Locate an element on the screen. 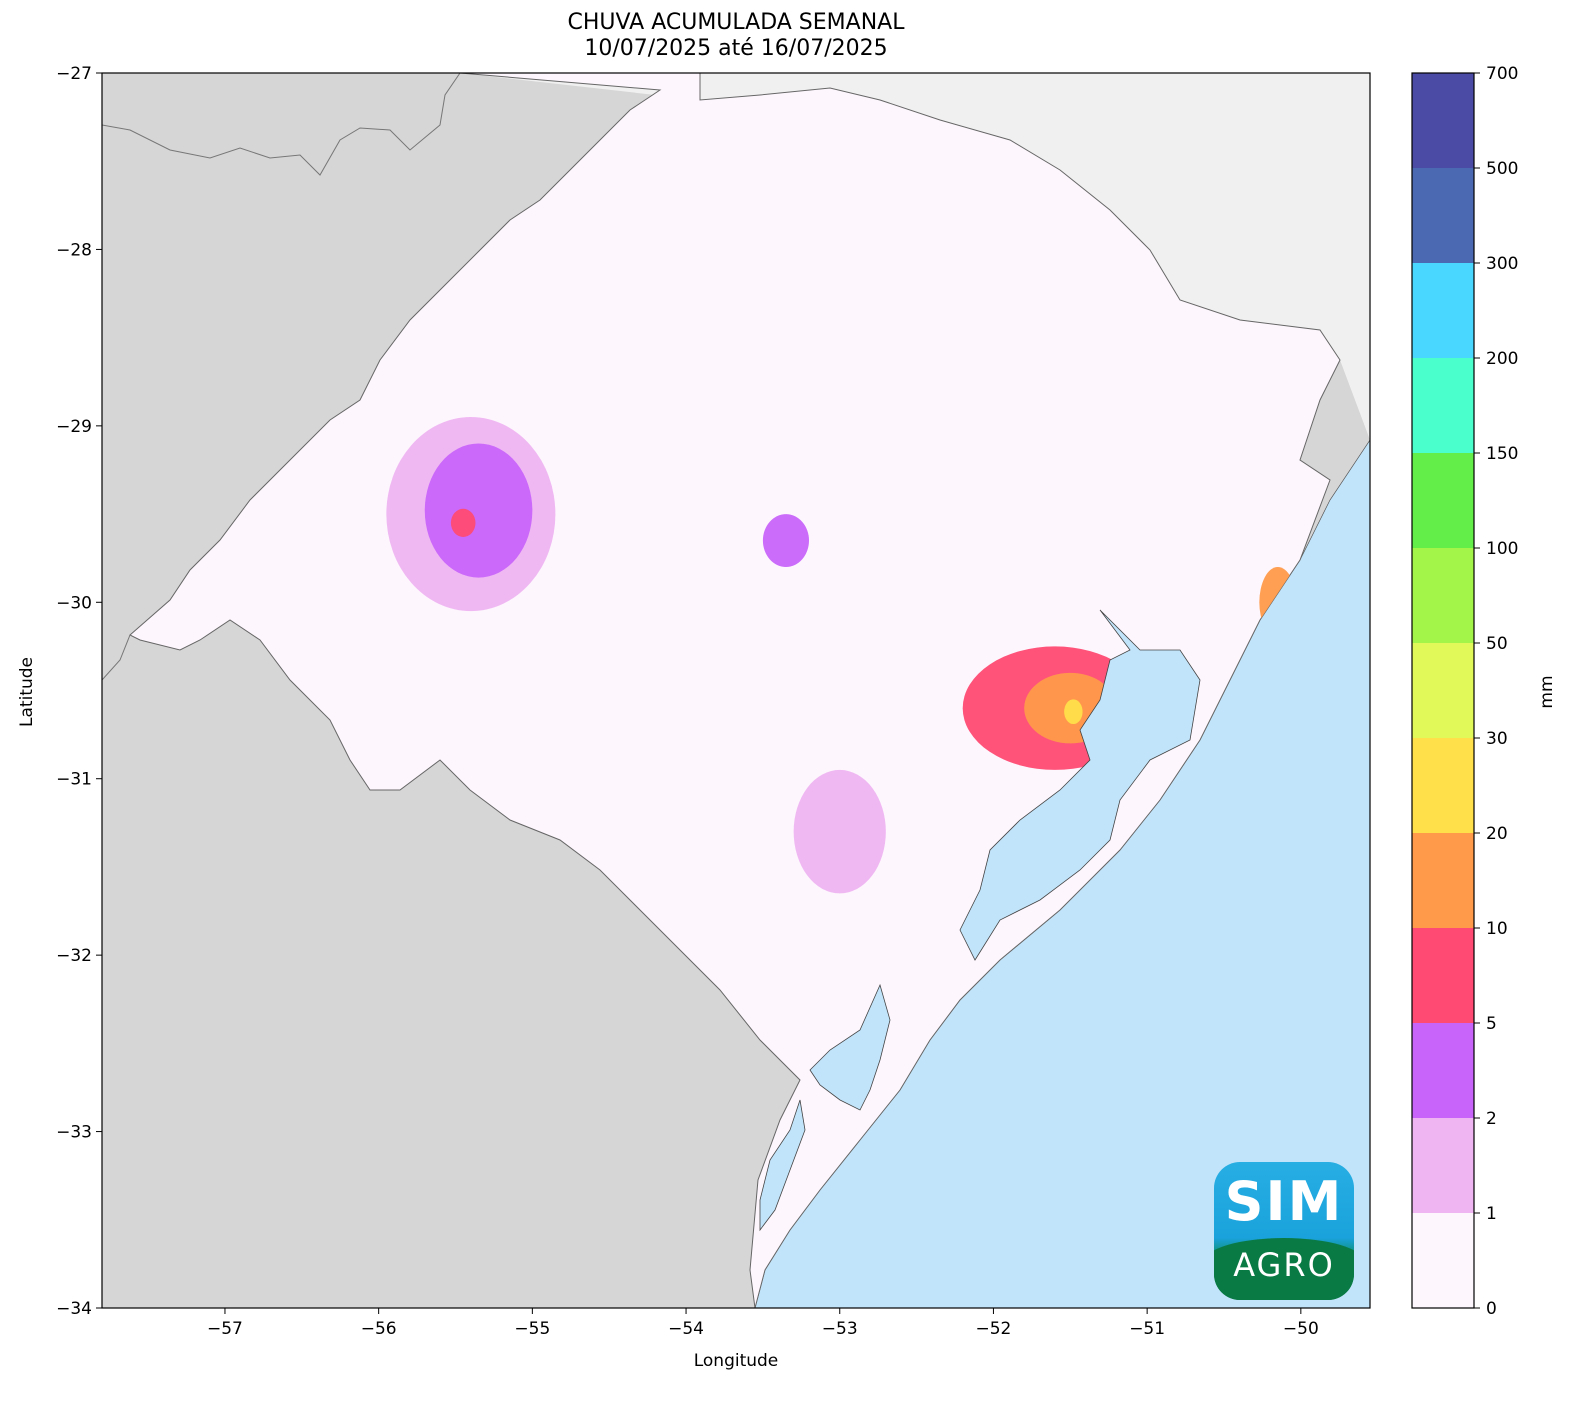 This screenshot has height=1408, width=1594. x-axis: −57 −56 −55 −54 −53 −52 −51 −50 is located at coordinates (763, 1323).